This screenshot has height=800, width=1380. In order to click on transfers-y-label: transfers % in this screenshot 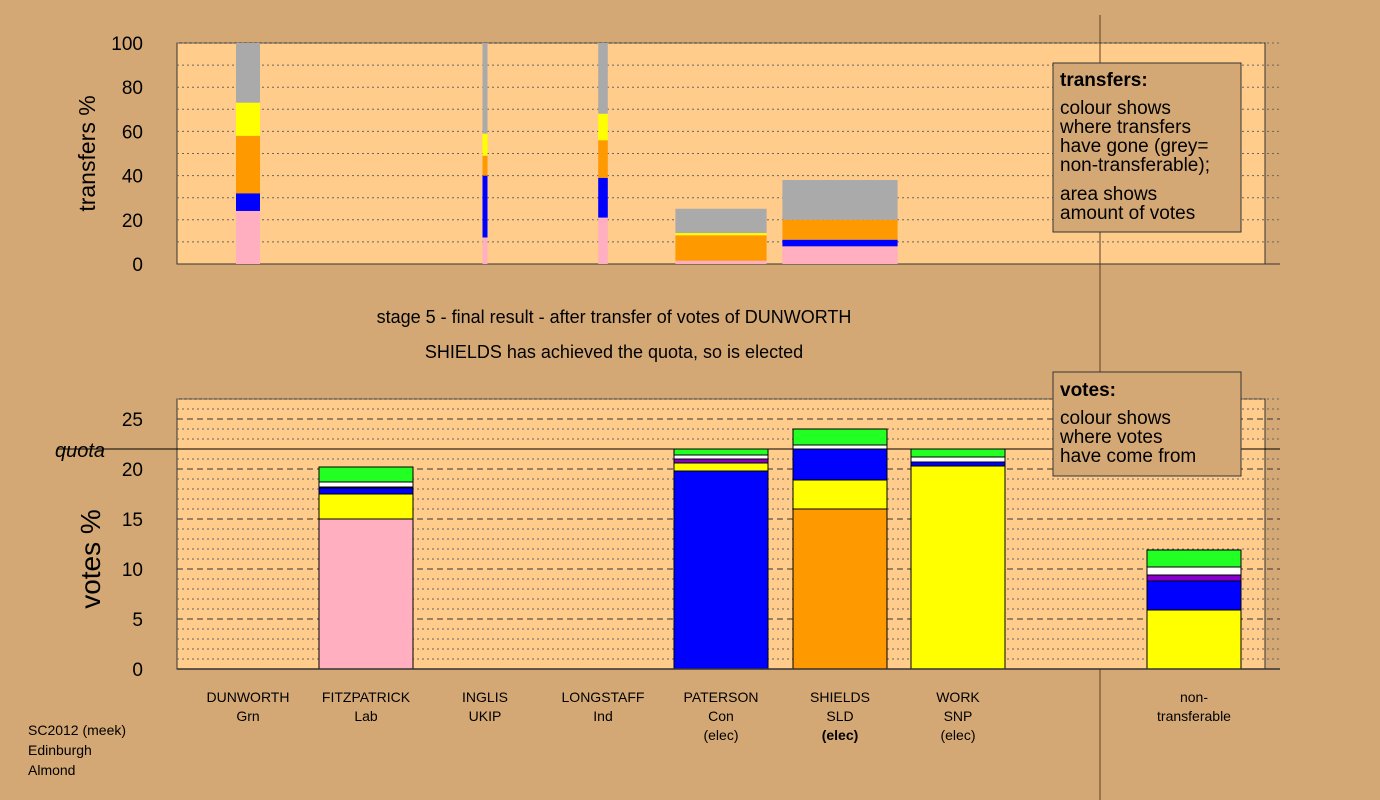, I will do `click(87, 153)`.